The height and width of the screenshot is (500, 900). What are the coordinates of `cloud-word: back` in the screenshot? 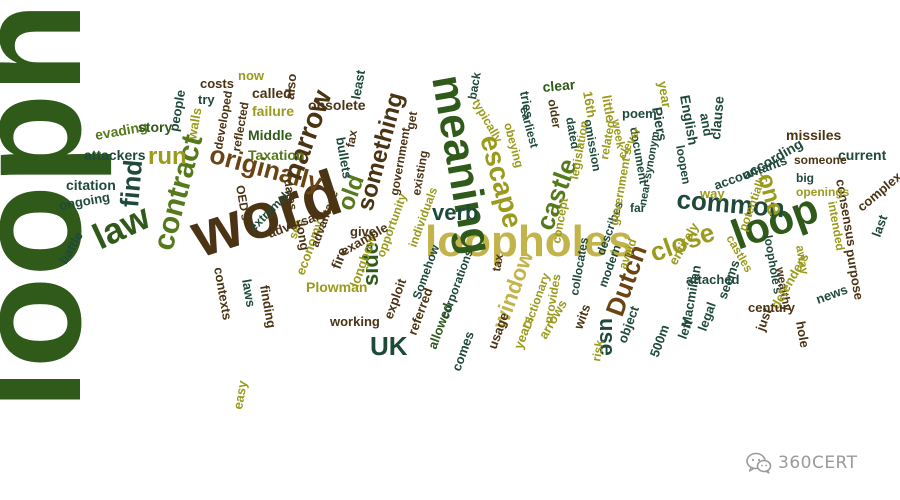 It's located at (474, 86).